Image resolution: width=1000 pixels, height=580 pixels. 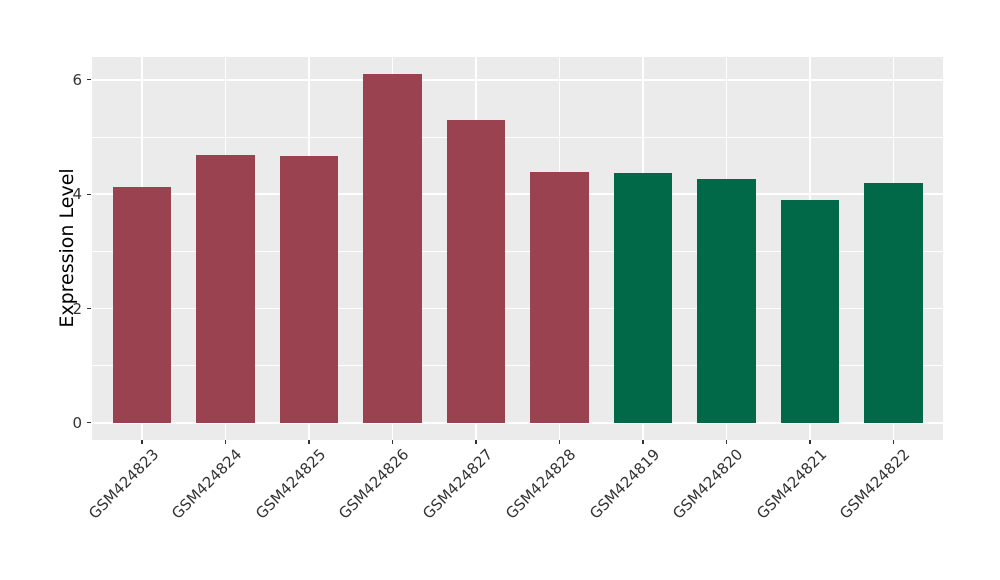 I want to click on bar-GSM424819, so click(x=643, y=298).